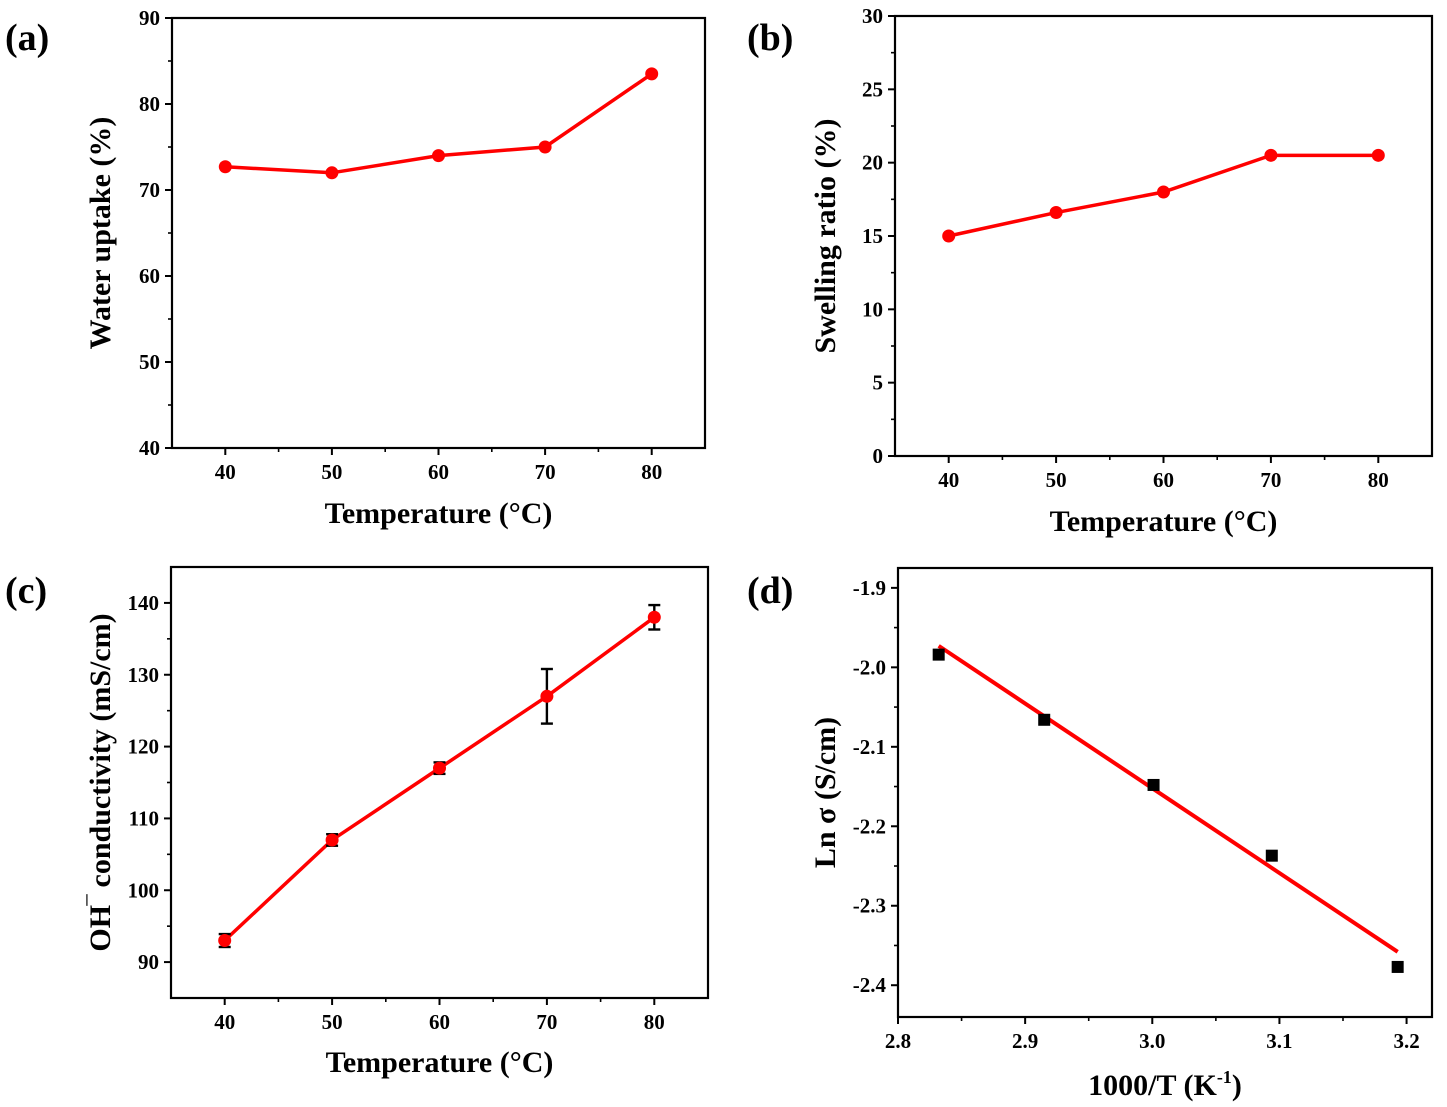 The width and height of the screenshot is (1447, 1107). Describe the element at coordinates (872, 236) in the screenshot. I see `y-tick-label: 15` at that location.